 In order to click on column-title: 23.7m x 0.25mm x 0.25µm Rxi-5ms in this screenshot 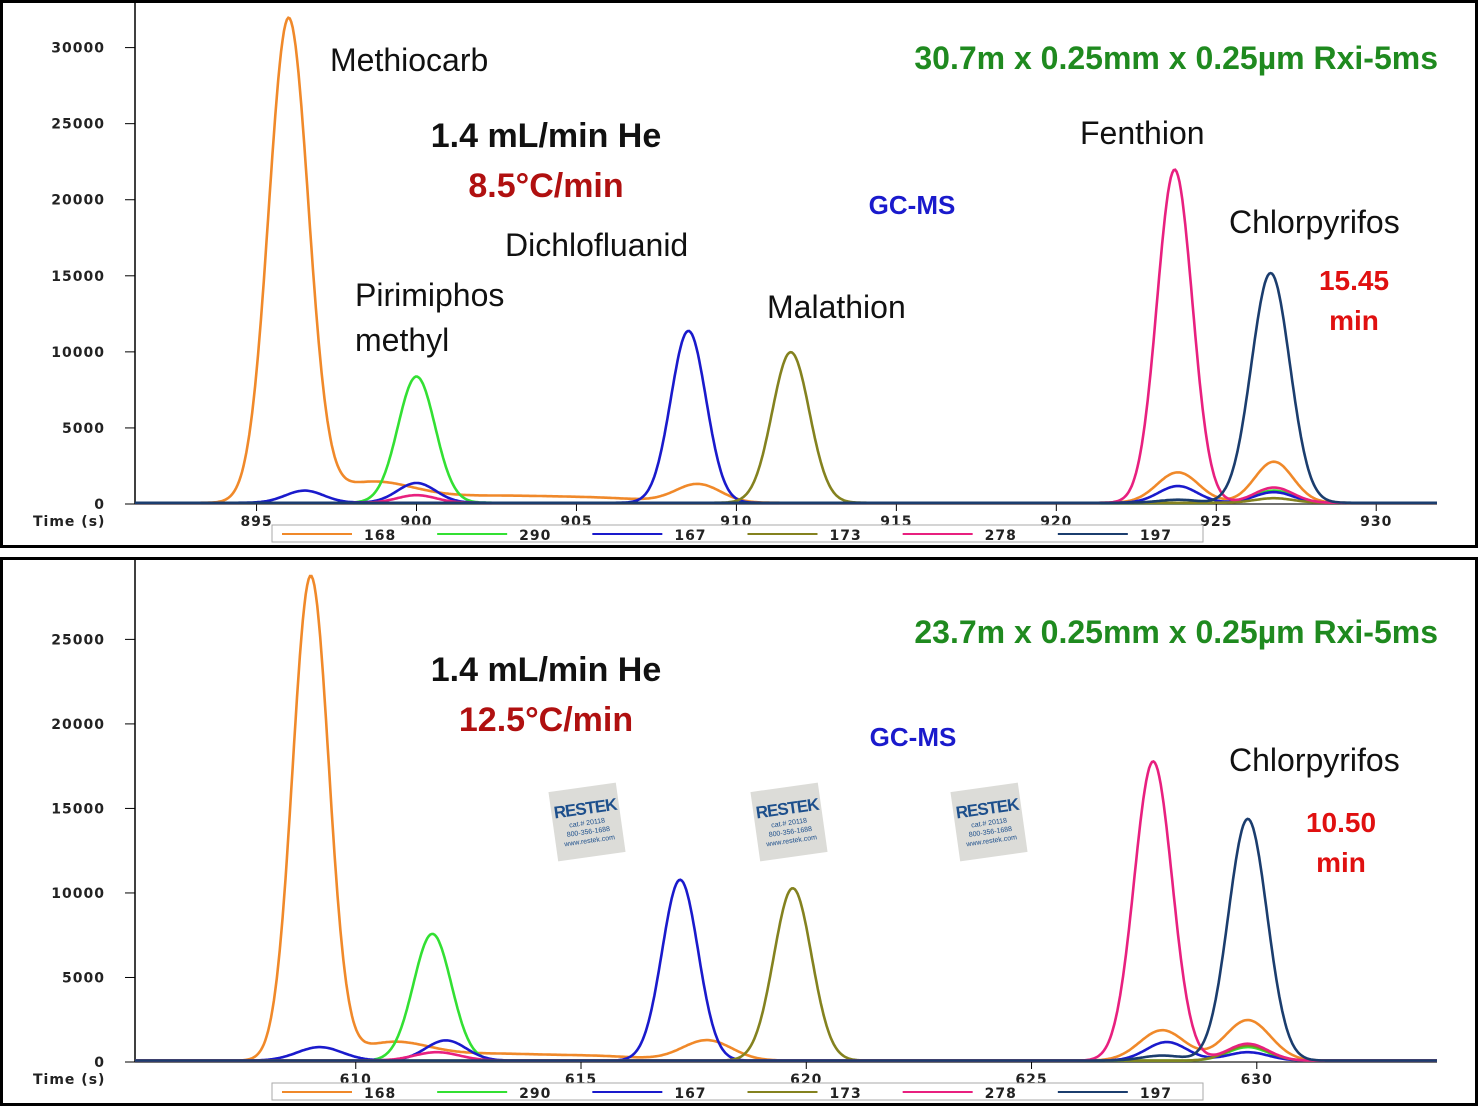, I will do `click(1176, 632)`.